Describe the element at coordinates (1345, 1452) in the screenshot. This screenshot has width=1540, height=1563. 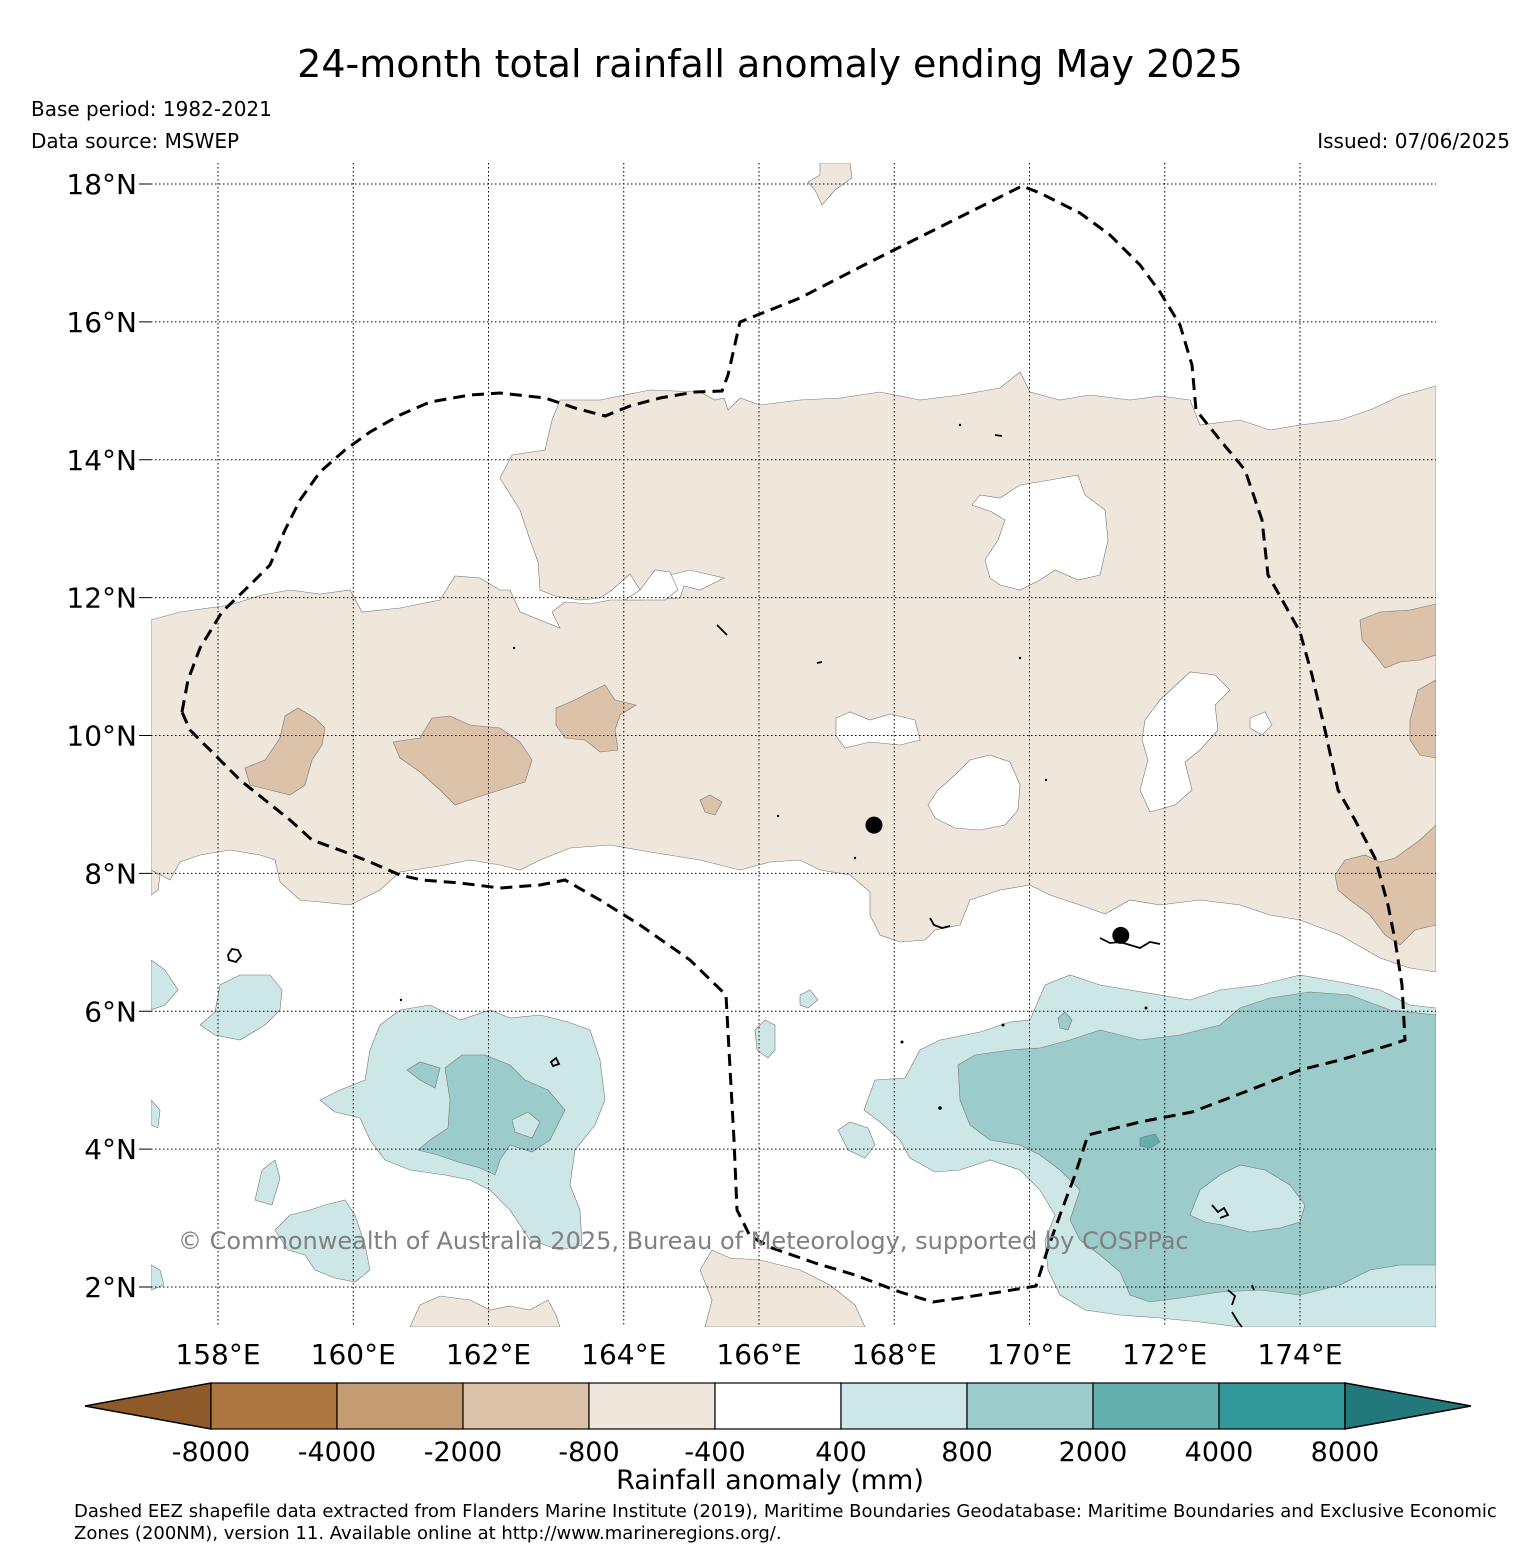
I see `colorbar-tick-label-9: 8000` at that location.